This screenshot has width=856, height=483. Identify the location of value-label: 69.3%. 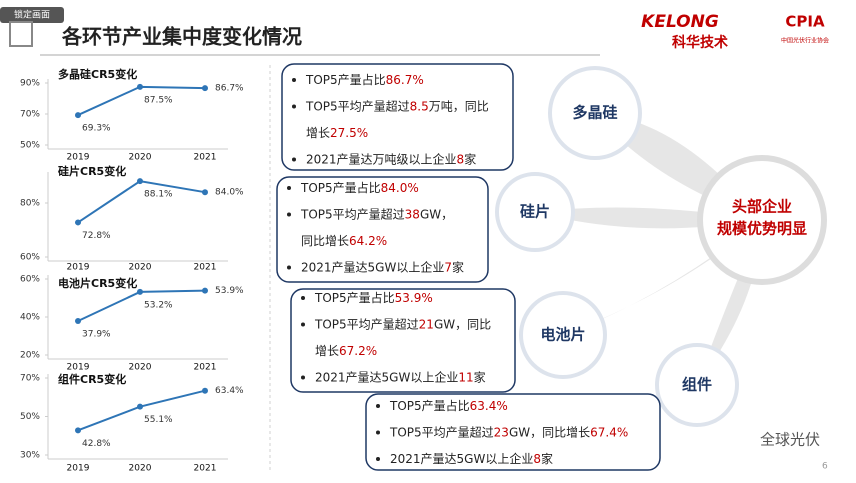
(96, 129).